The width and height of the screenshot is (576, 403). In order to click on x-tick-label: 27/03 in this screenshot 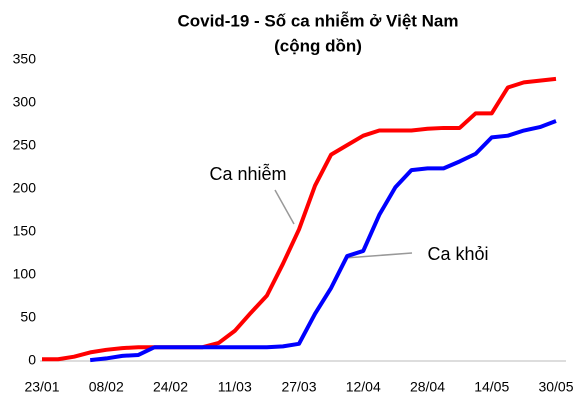, I will do `click(298, 387)`.